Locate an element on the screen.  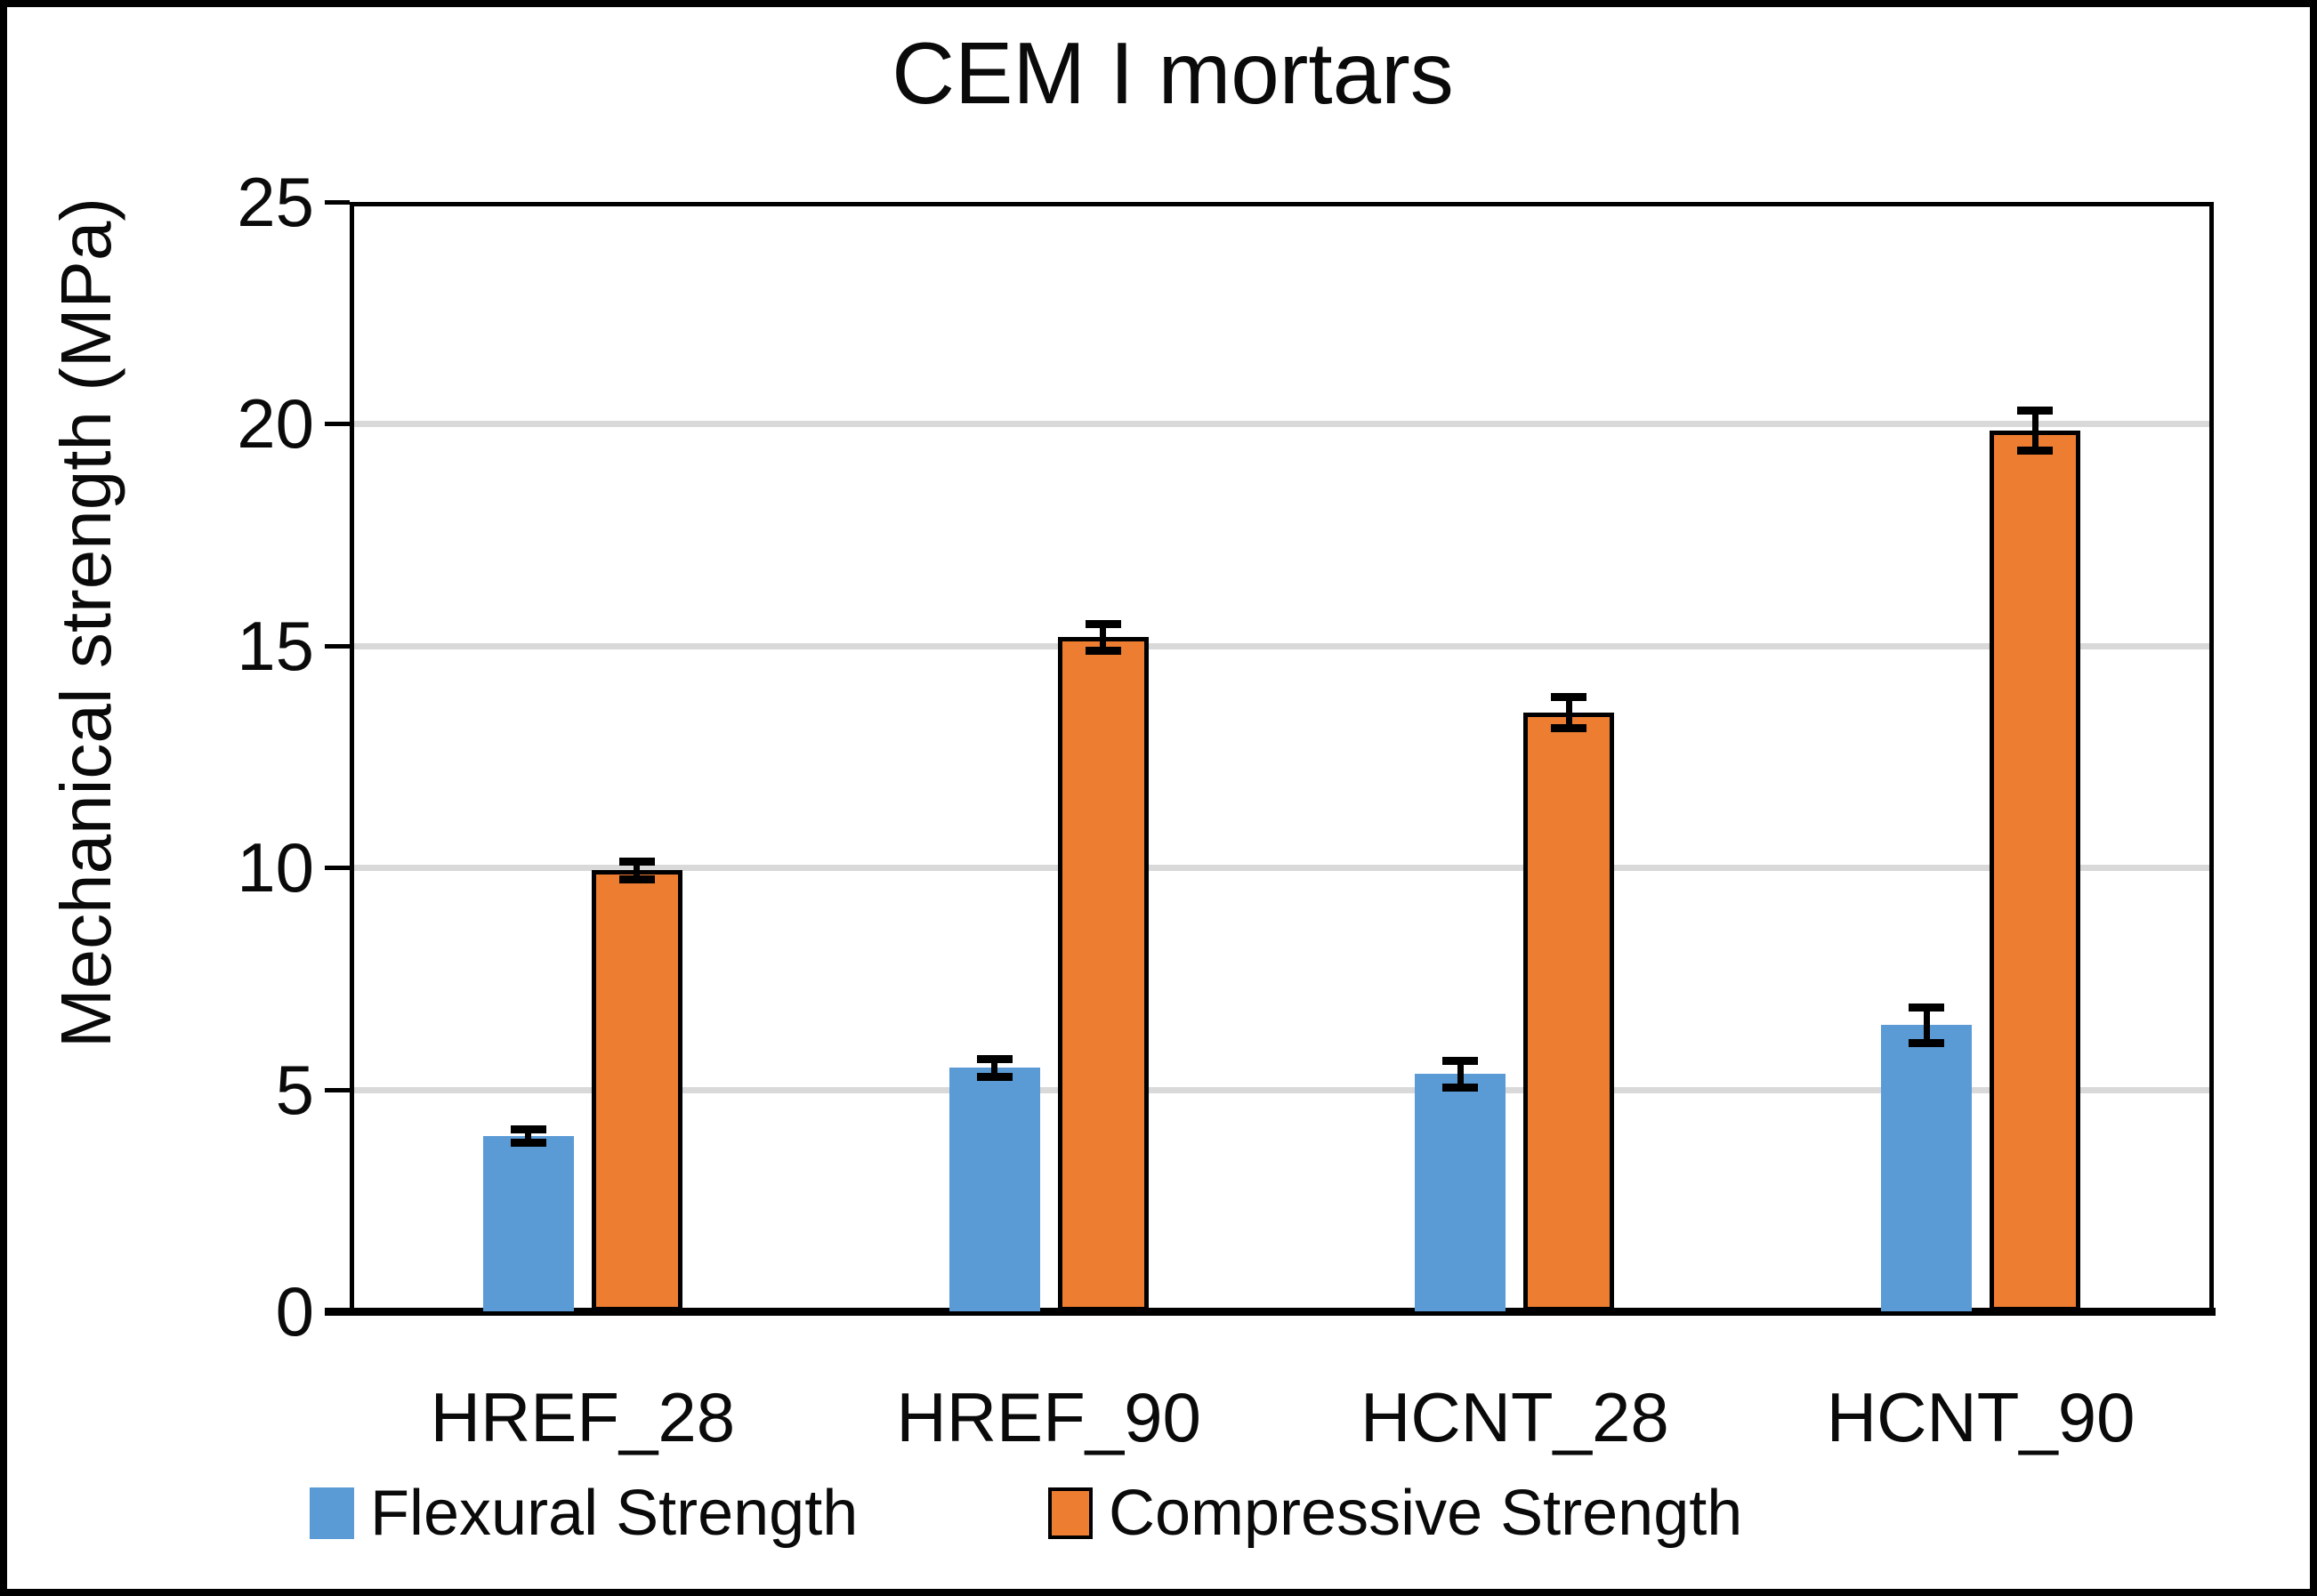
y-tick-label-20: 20 is located at coordinates (275, 423).